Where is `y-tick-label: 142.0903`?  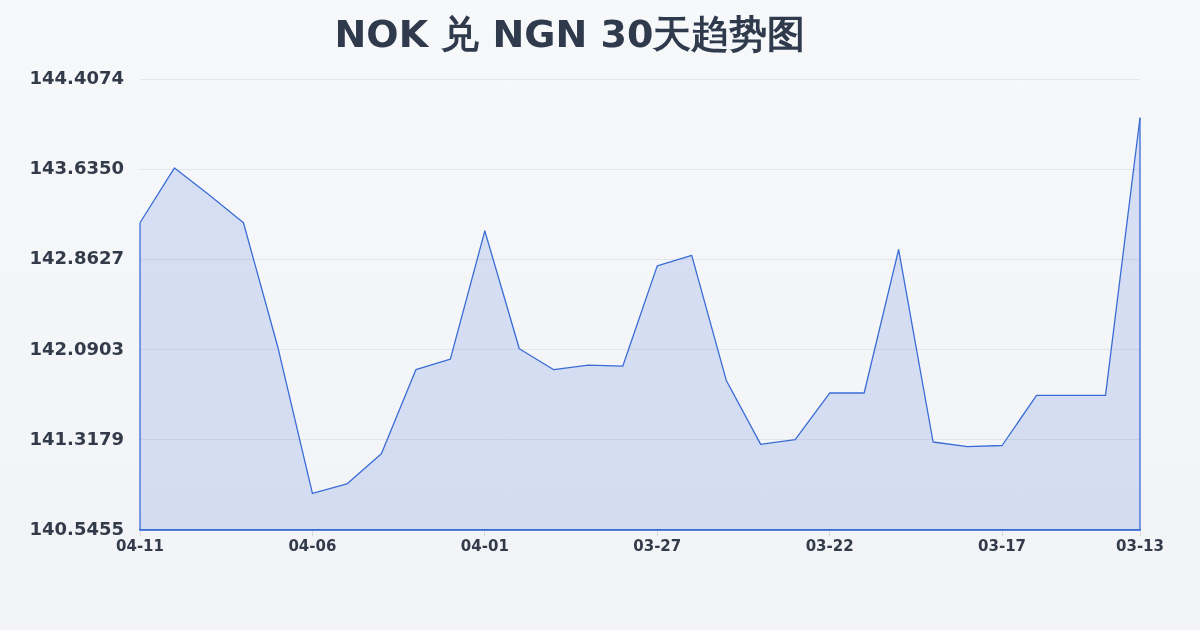
y-tick-label: 142.0903 is located at coordinates (76, 348).